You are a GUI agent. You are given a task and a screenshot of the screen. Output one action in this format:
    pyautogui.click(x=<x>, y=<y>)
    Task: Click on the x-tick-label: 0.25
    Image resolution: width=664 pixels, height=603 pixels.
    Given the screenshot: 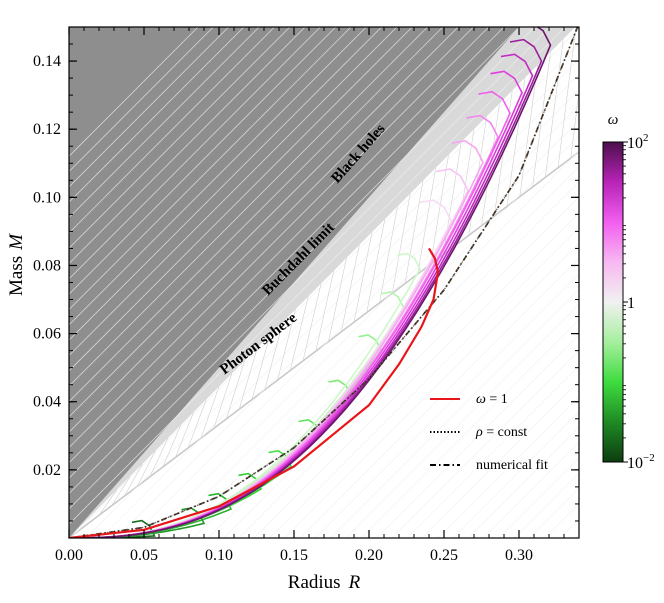 What is the action you would take?
    pyautogui.click(x=444, y=555)
    